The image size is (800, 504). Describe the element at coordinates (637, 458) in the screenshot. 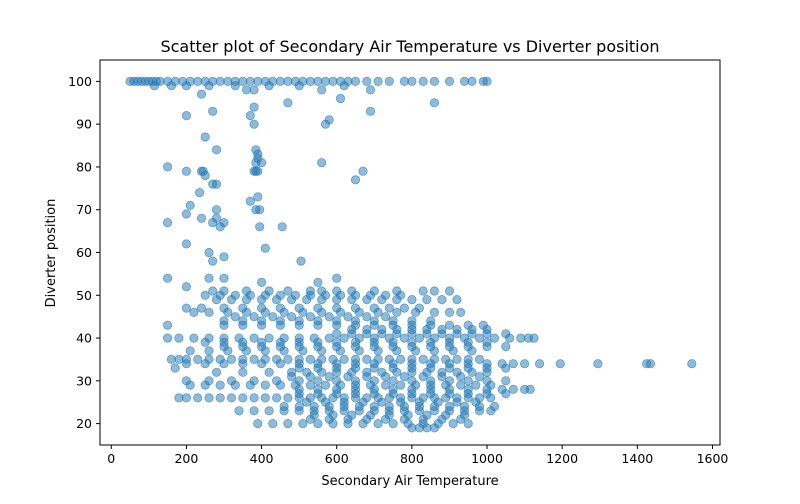

I see `x-tick-label: 1400` at that location.